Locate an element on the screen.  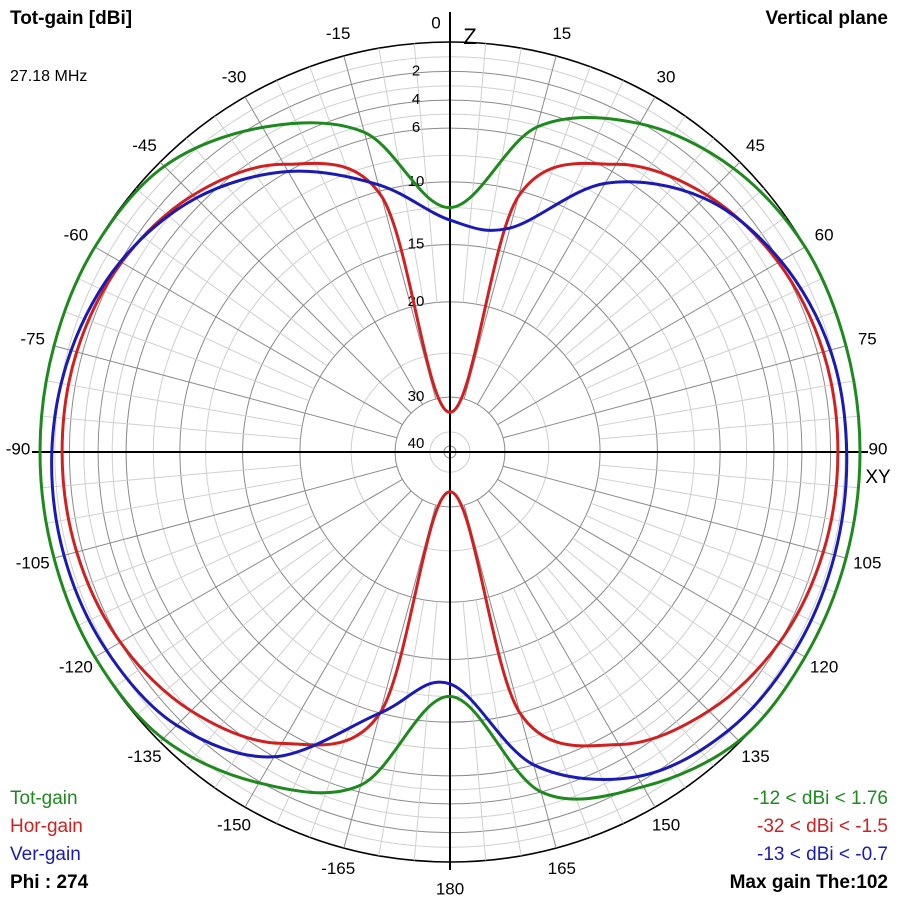
xy-axis-label: XY is located at coordinates (878, 477).